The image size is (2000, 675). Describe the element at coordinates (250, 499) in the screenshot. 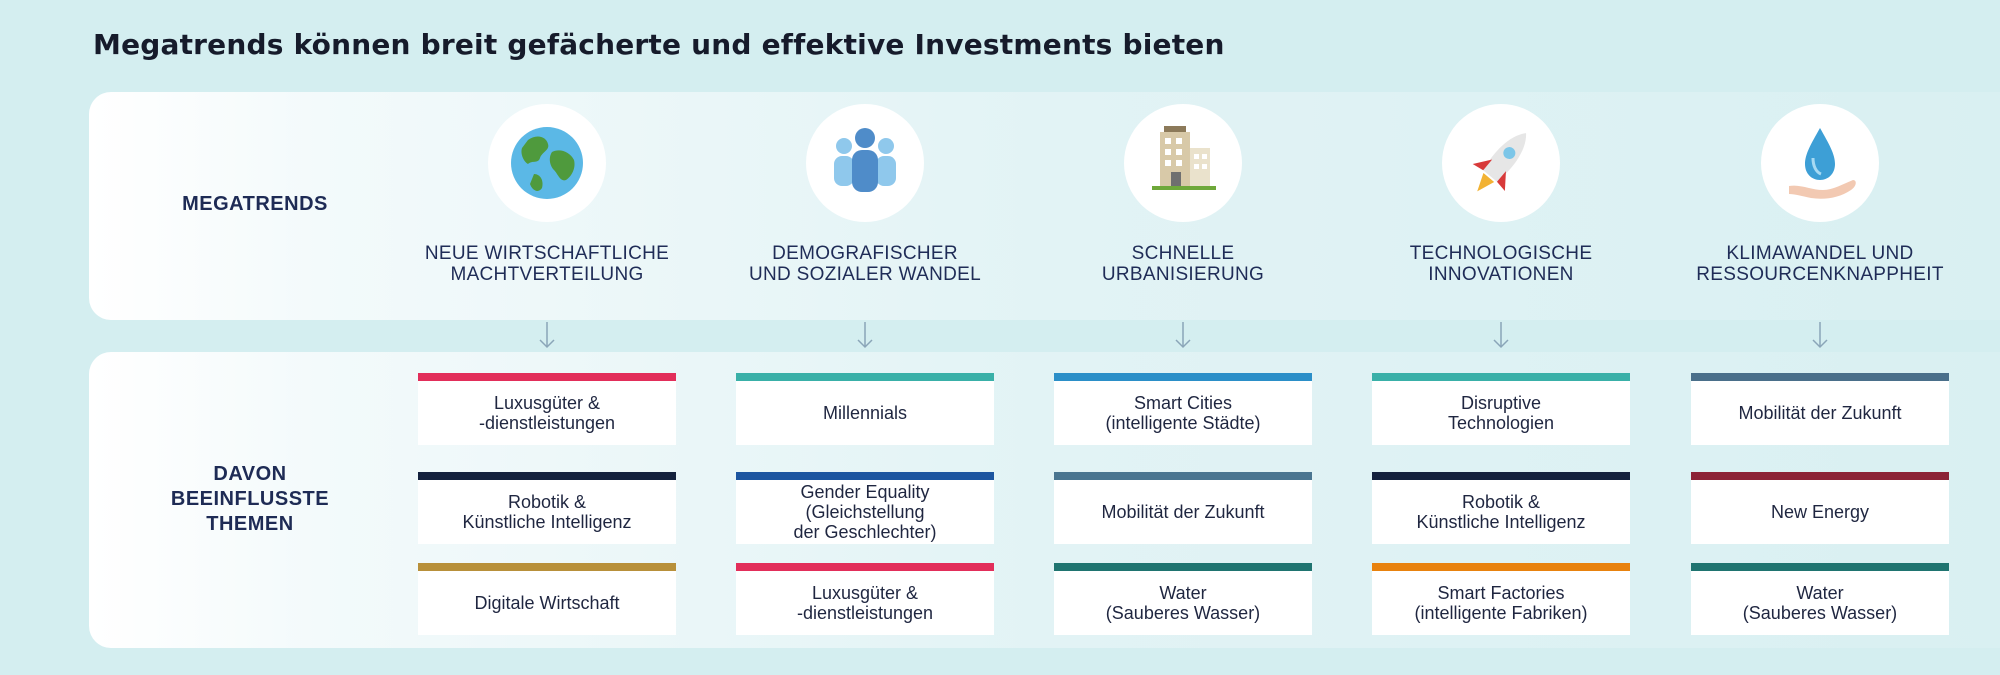

I see `themes-row-label: DAVON BEEINFLUSSTE THEMEN` at that location.